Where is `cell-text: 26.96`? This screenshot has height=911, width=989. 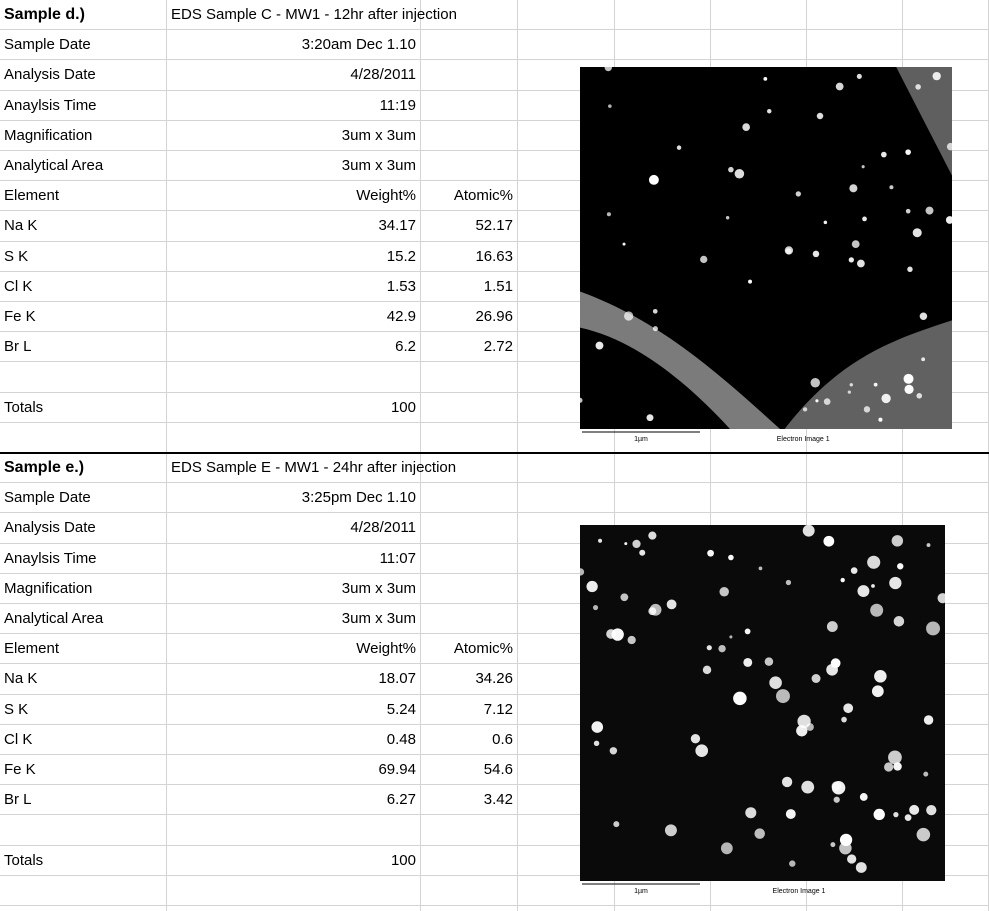 cell-text: 26.96 is located at coordinates (494, 316).